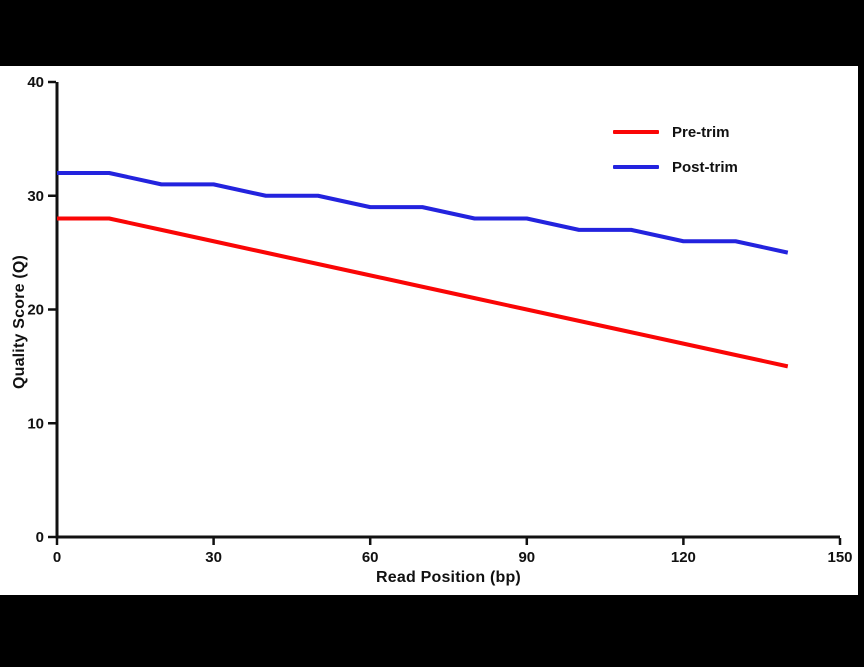 The width and height of the screenshot is (864, 667). What do you see at coordinates (683, 557) in the screenshot?
I see `x-tick-label-120: 120` at bounding box center [683, 557].